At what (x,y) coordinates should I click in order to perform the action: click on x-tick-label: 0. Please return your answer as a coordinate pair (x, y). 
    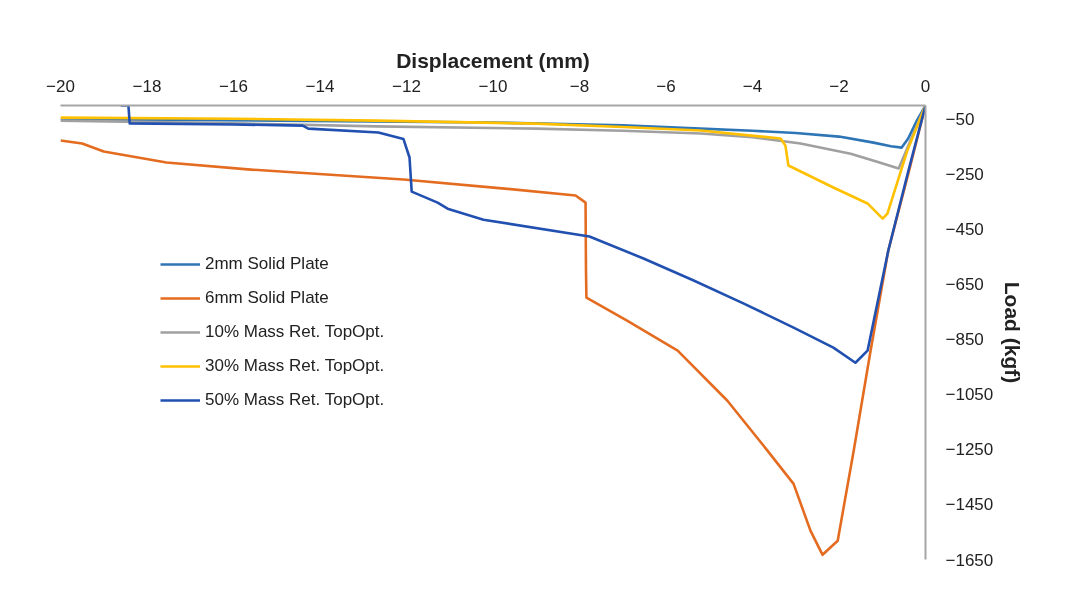
    Looking at the image, I should click on (925, 86).